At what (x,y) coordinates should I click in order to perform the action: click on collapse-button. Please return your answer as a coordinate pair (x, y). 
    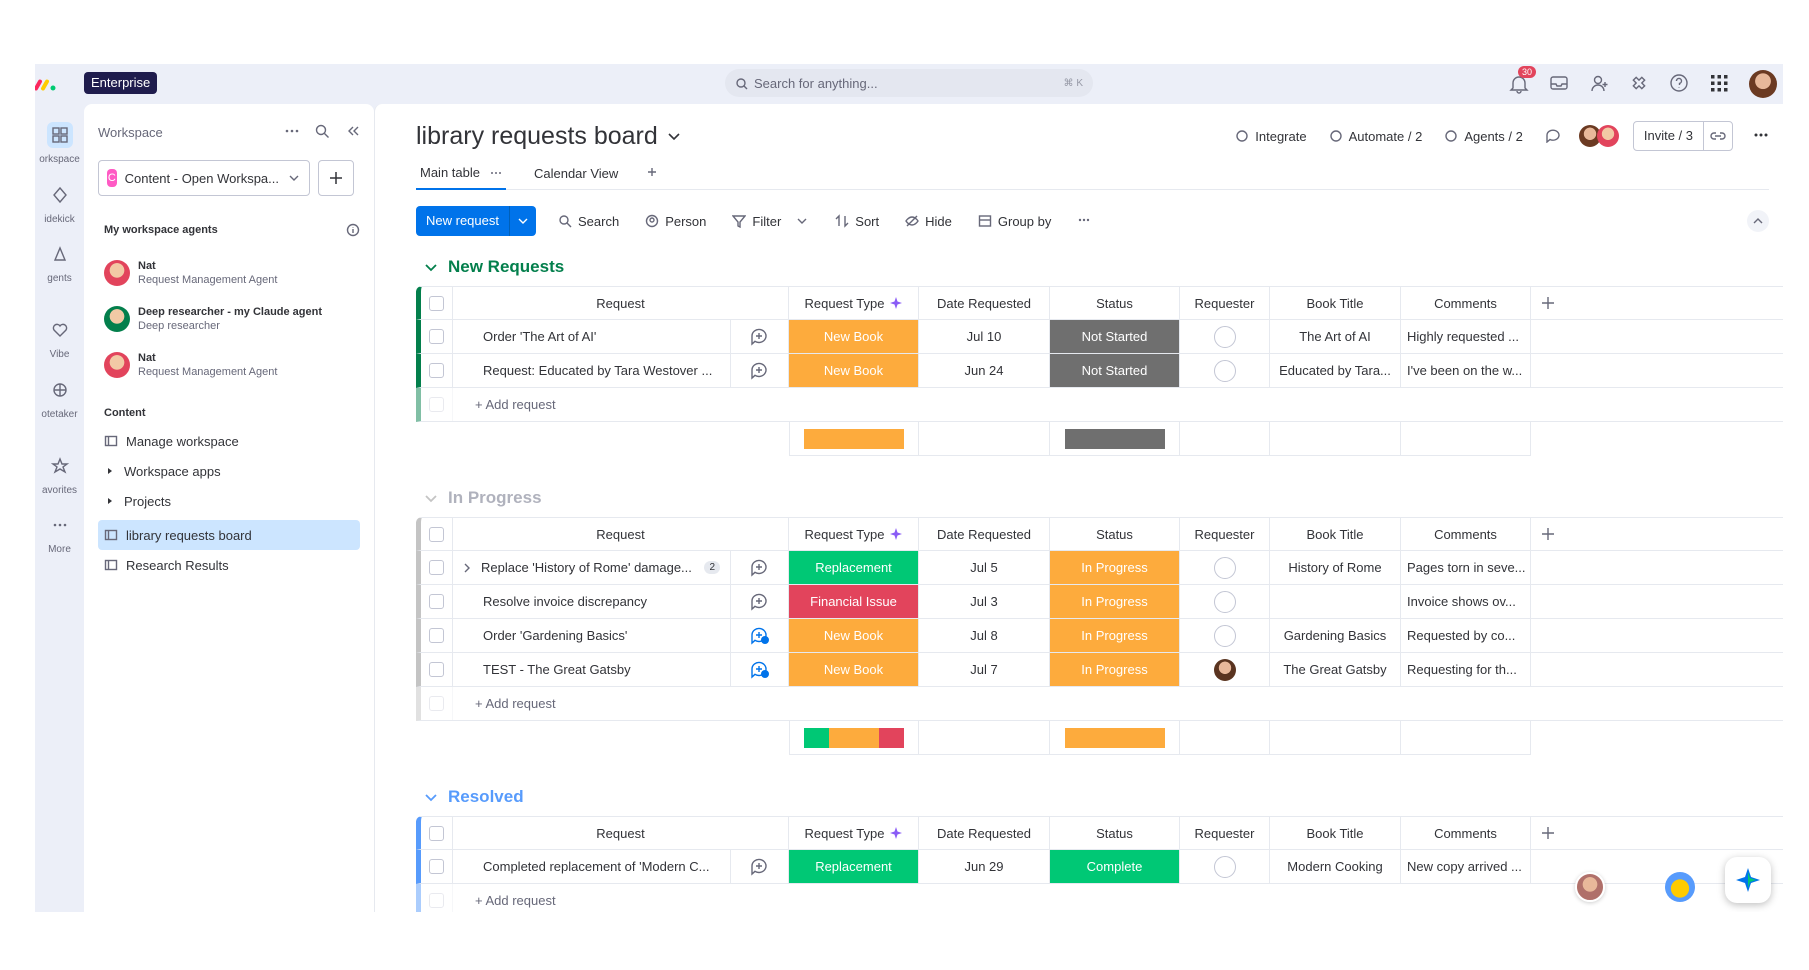
    Looking at the image, I should click on (1758, 221).